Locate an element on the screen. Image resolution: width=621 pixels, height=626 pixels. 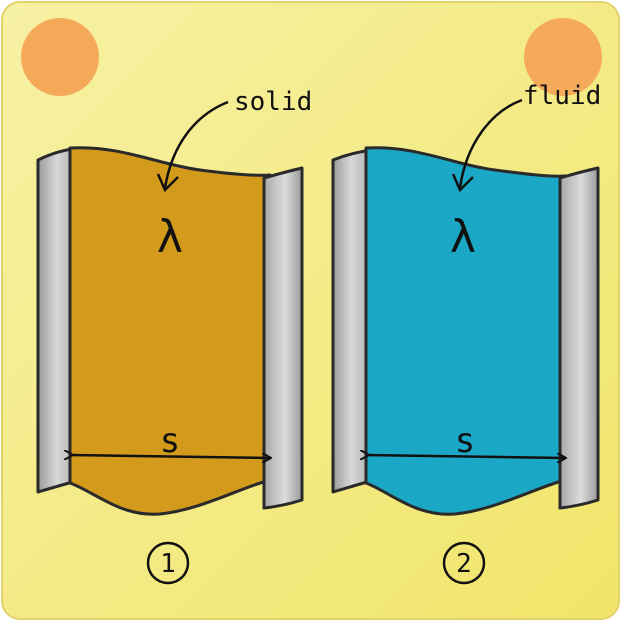
panel-number: 1 is located at coordinates (168, 564).